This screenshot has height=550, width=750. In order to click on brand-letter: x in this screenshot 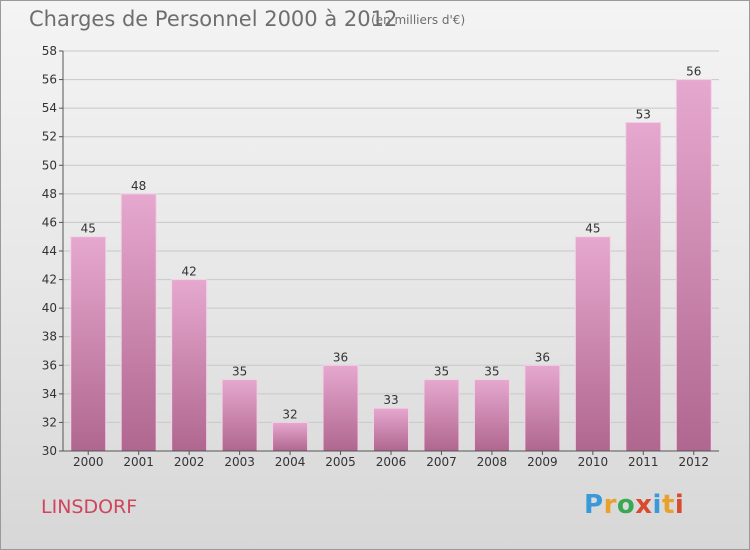, I will do `click(644, 505)`.